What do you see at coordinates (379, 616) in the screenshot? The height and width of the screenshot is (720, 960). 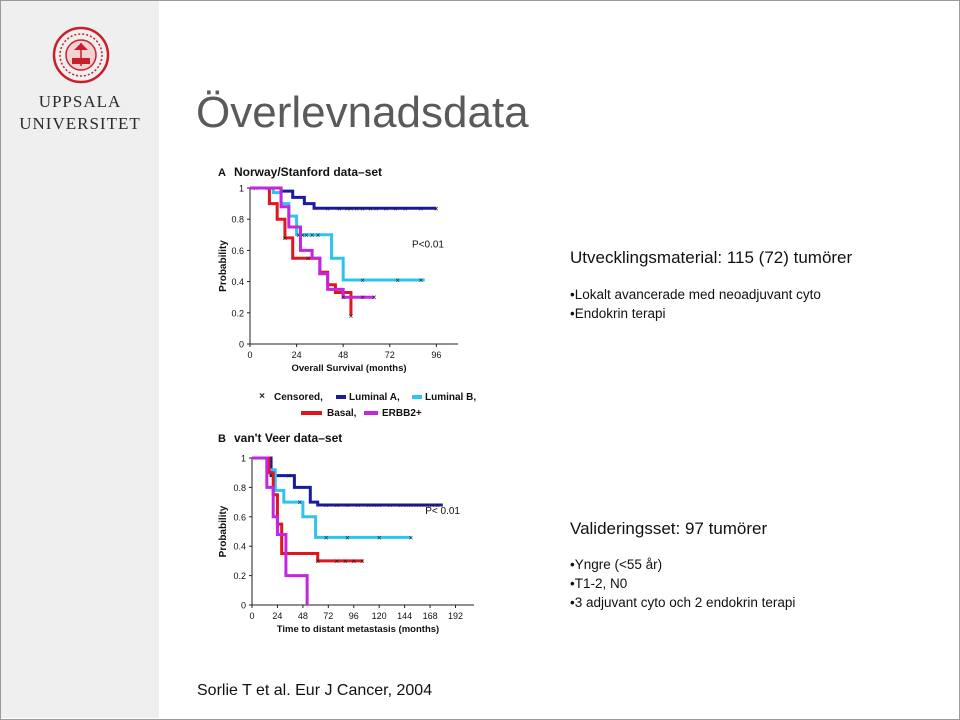 I see `x-tick-label: 120` at bounding box center [379, 616].